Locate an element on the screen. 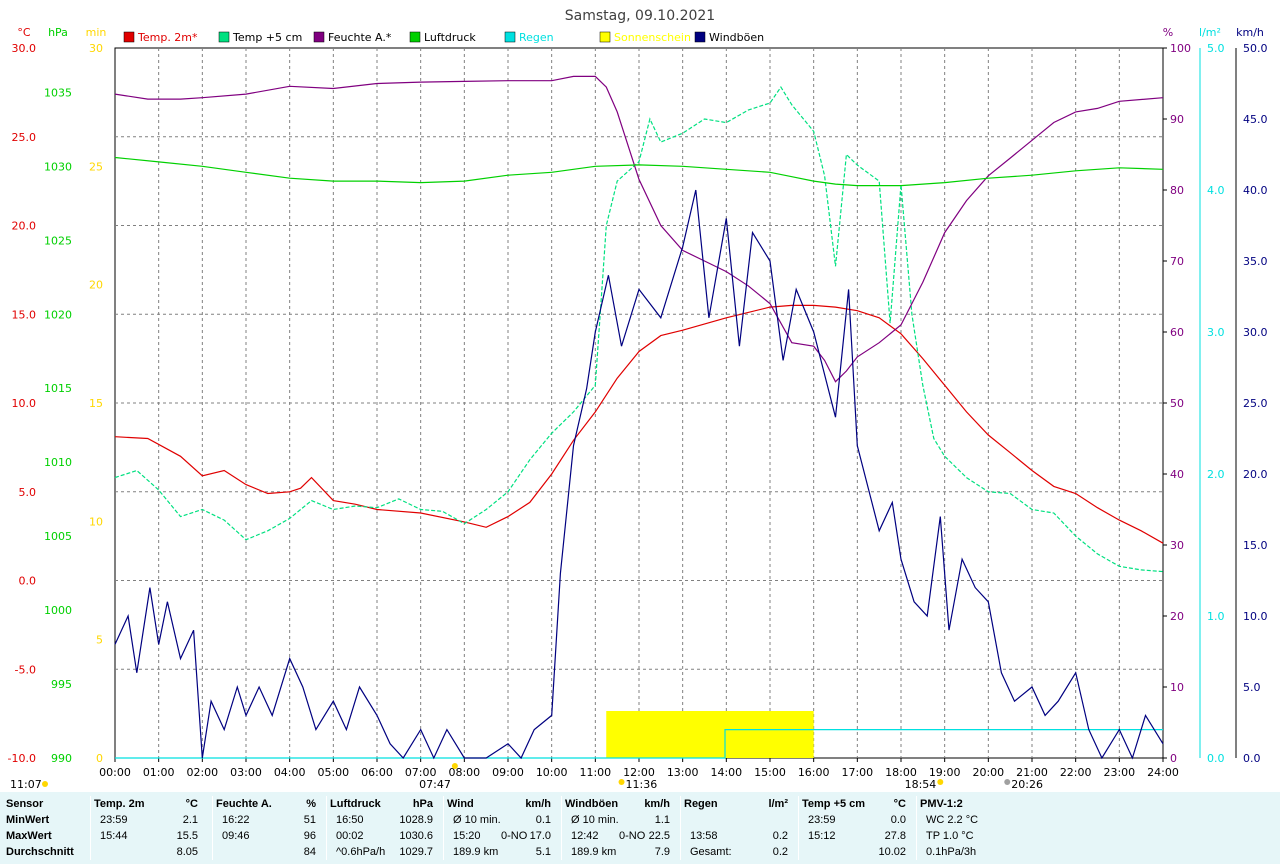 The height and width of the screenshot is (864, 1280). series-regen is located at coordinates (639, 743).